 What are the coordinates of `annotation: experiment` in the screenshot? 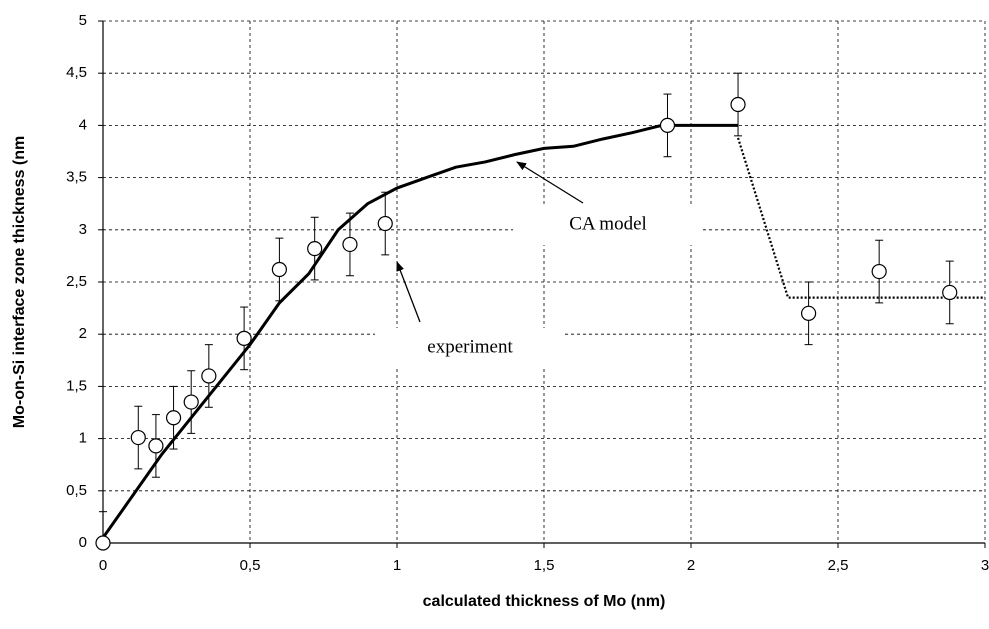 It's located at (470, 346).